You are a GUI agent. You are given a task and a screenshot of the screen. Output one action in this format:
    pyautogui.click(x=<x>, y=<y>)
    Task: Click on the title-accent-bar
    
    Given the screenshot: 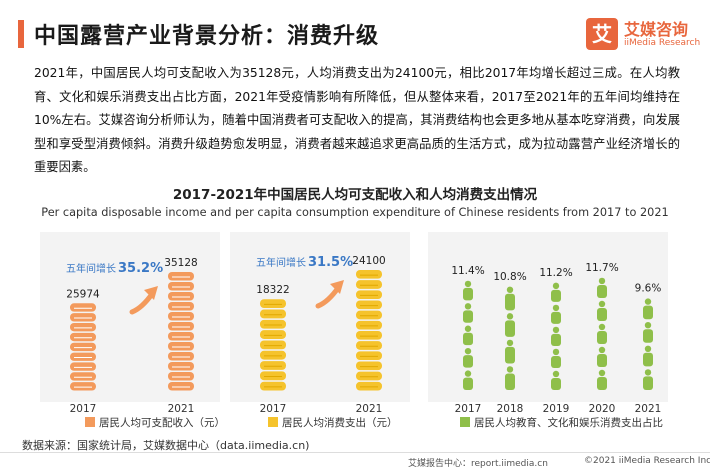 What is the action you would take?
    pyautogui.click(x=21, y=34)
    